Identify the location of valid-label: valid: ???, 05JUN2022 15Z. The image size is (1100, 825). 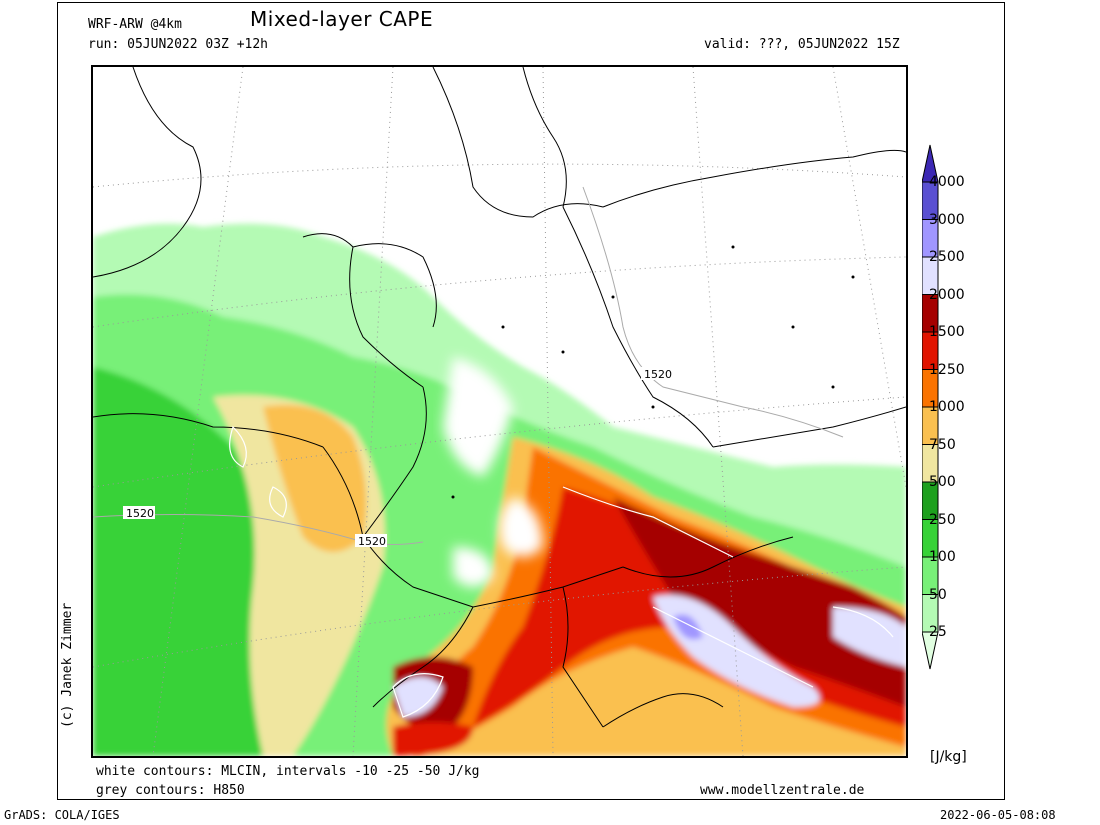
(802, 44).